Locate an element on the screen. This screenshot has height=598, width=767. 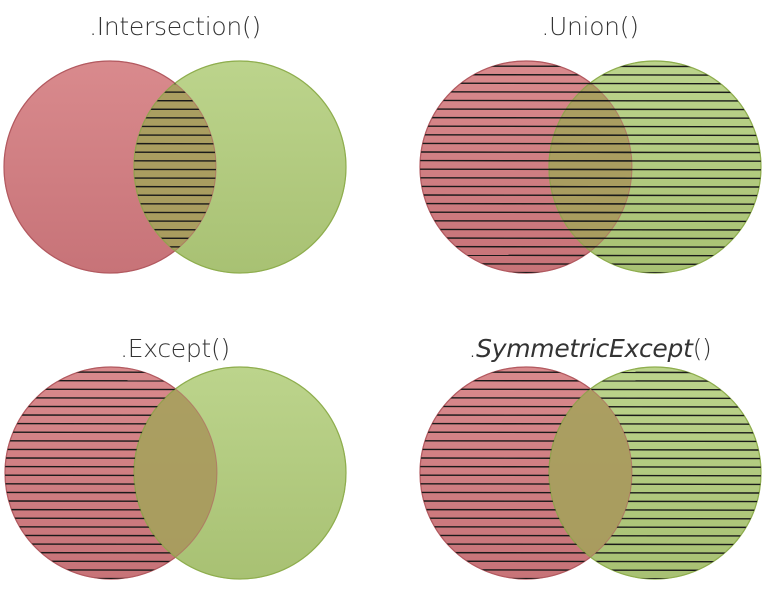
diagram-title: .Except() is located at coordinates (175, 348).